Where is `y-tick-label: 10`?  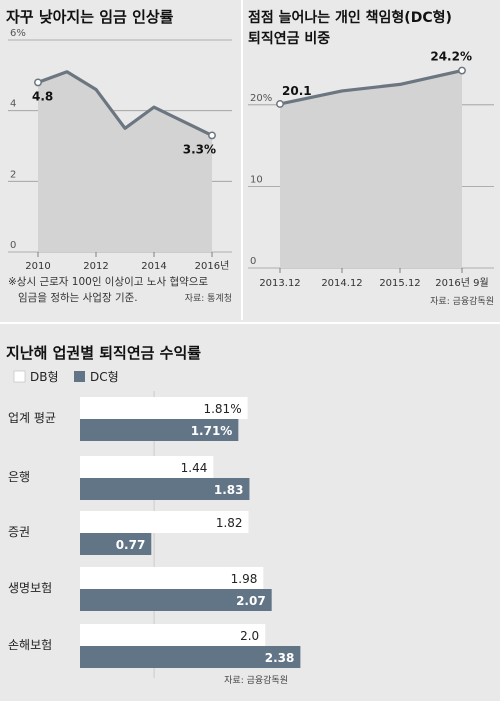 y-tick-label: 10 is located at coordinates (256, 179).